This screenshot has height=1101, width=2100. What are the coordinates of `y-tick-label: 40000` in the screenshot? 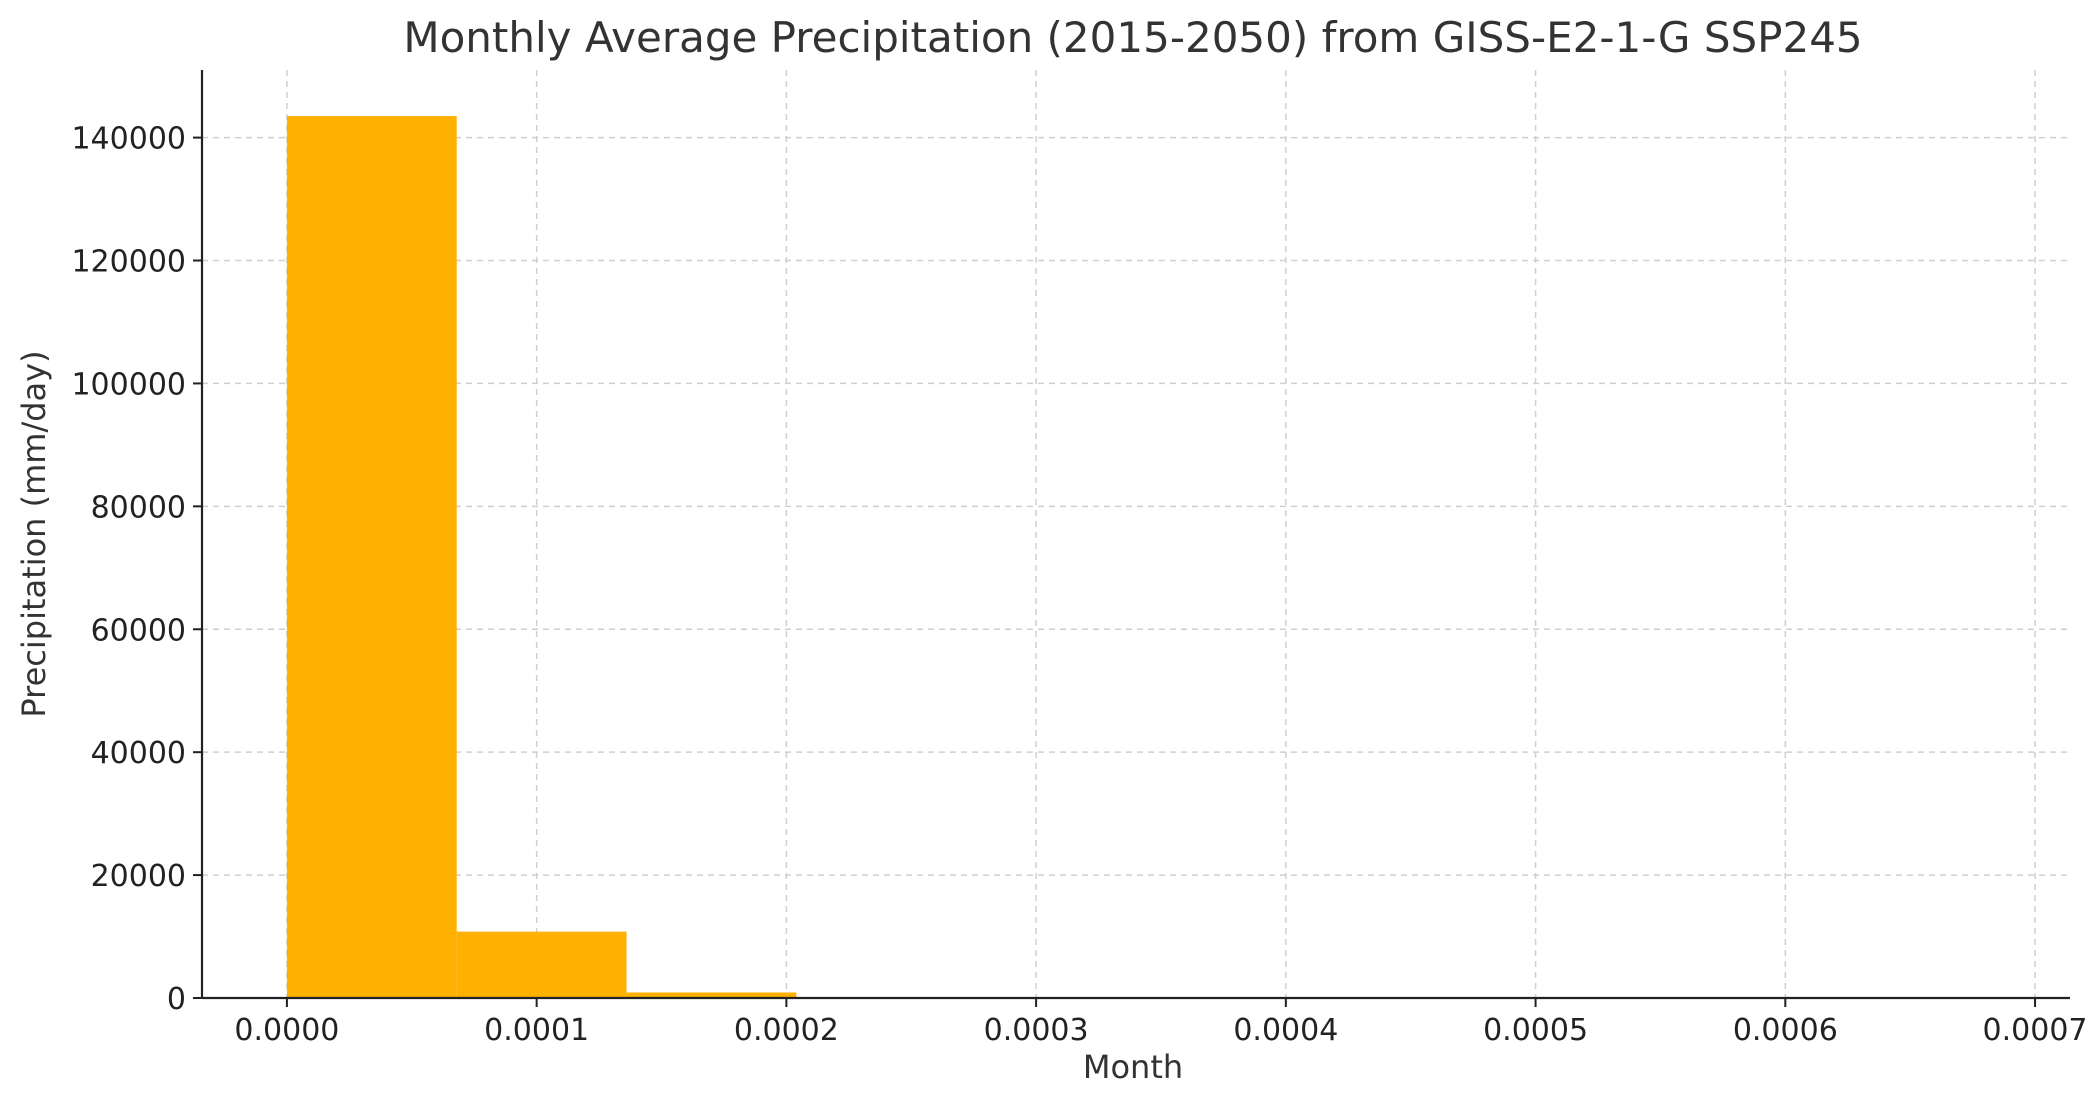 It's located at (138, 753).